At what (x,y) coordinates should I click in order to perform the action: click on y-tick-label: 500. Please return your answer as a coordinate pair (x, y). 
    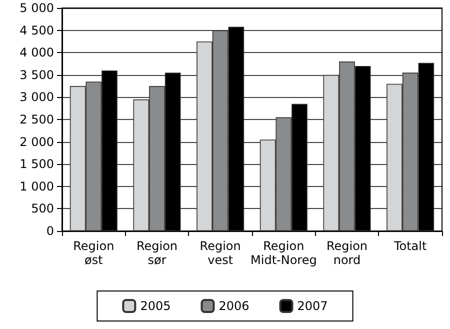
    Looking at the image, I should click on (42, 209).